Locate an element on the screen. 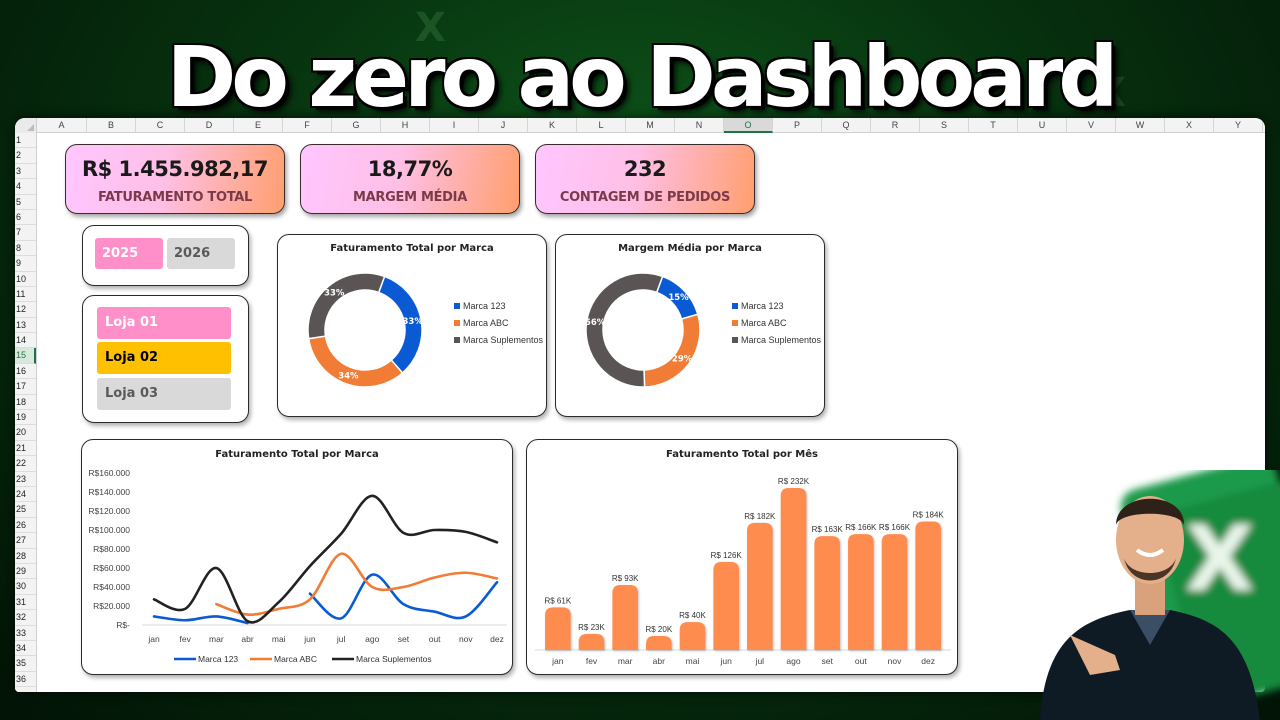 The height and width of the screenshot is (720, 1280). row-header-20: 20 is located at coordinates (25, 433).